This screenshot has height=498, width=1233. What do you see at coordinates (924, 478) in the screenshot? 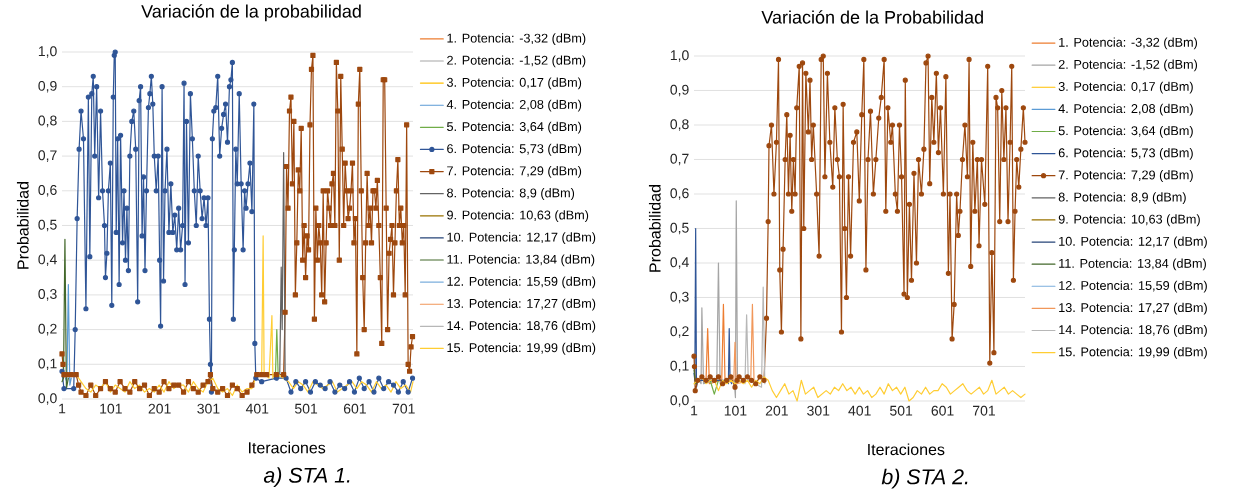
I see `text: b) STA 2.` at bounding box center [924, 478].